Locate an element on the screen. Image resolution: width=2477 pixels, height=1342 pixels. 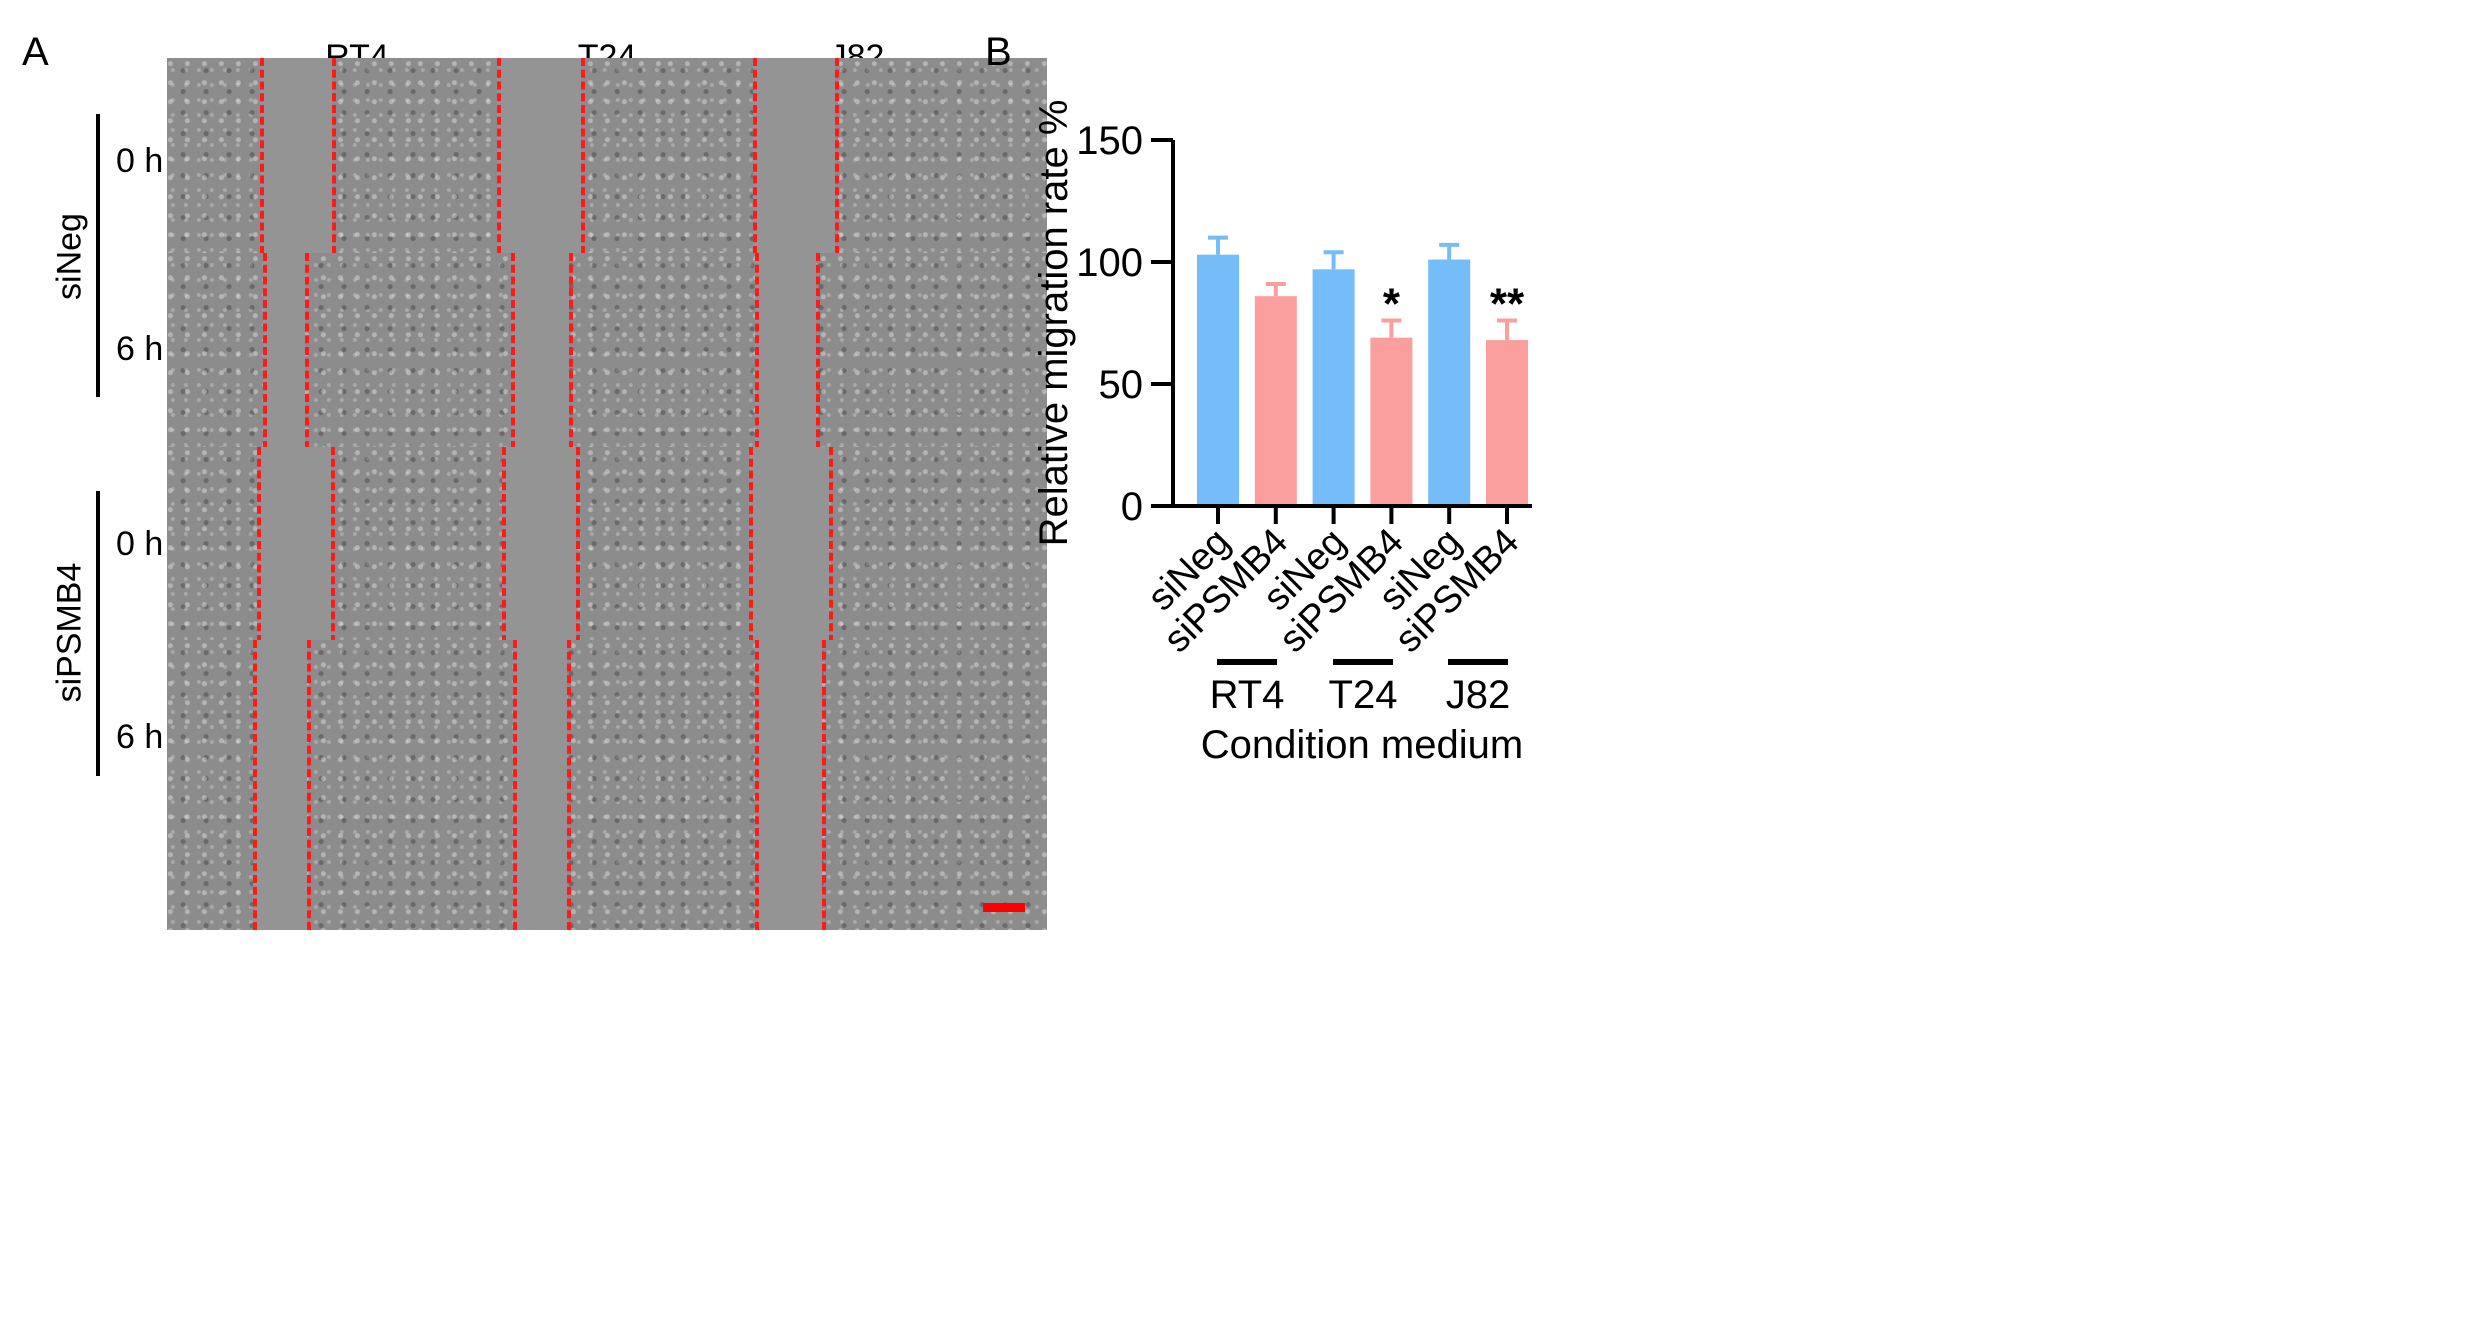
bar-2-sipsmb4 is located at coordinates (1275, 400).